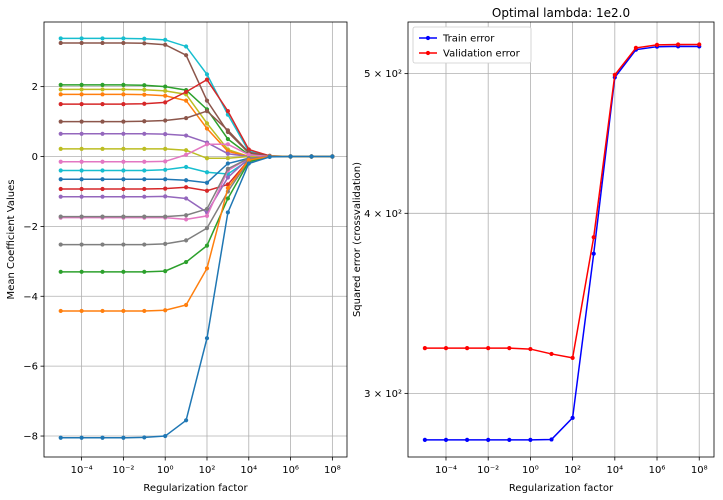 This screenshot has height=500, width=723. I want to click on chart2-ylabel: Squared error (crossvalidation), so click(357, 239).